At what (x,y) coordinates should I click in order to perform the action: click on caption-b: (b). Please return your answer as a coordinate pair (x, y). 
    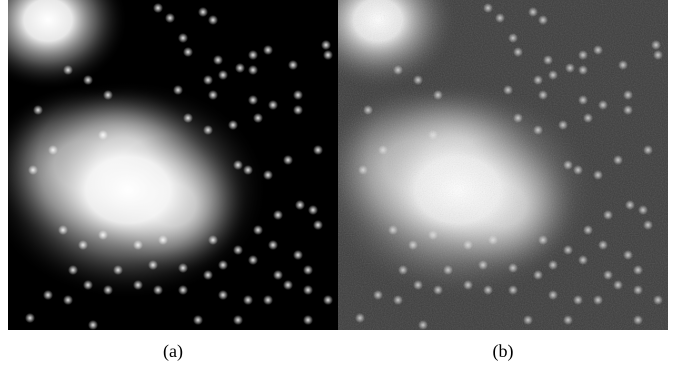
    Looking at the image, I should click on (503, 351).